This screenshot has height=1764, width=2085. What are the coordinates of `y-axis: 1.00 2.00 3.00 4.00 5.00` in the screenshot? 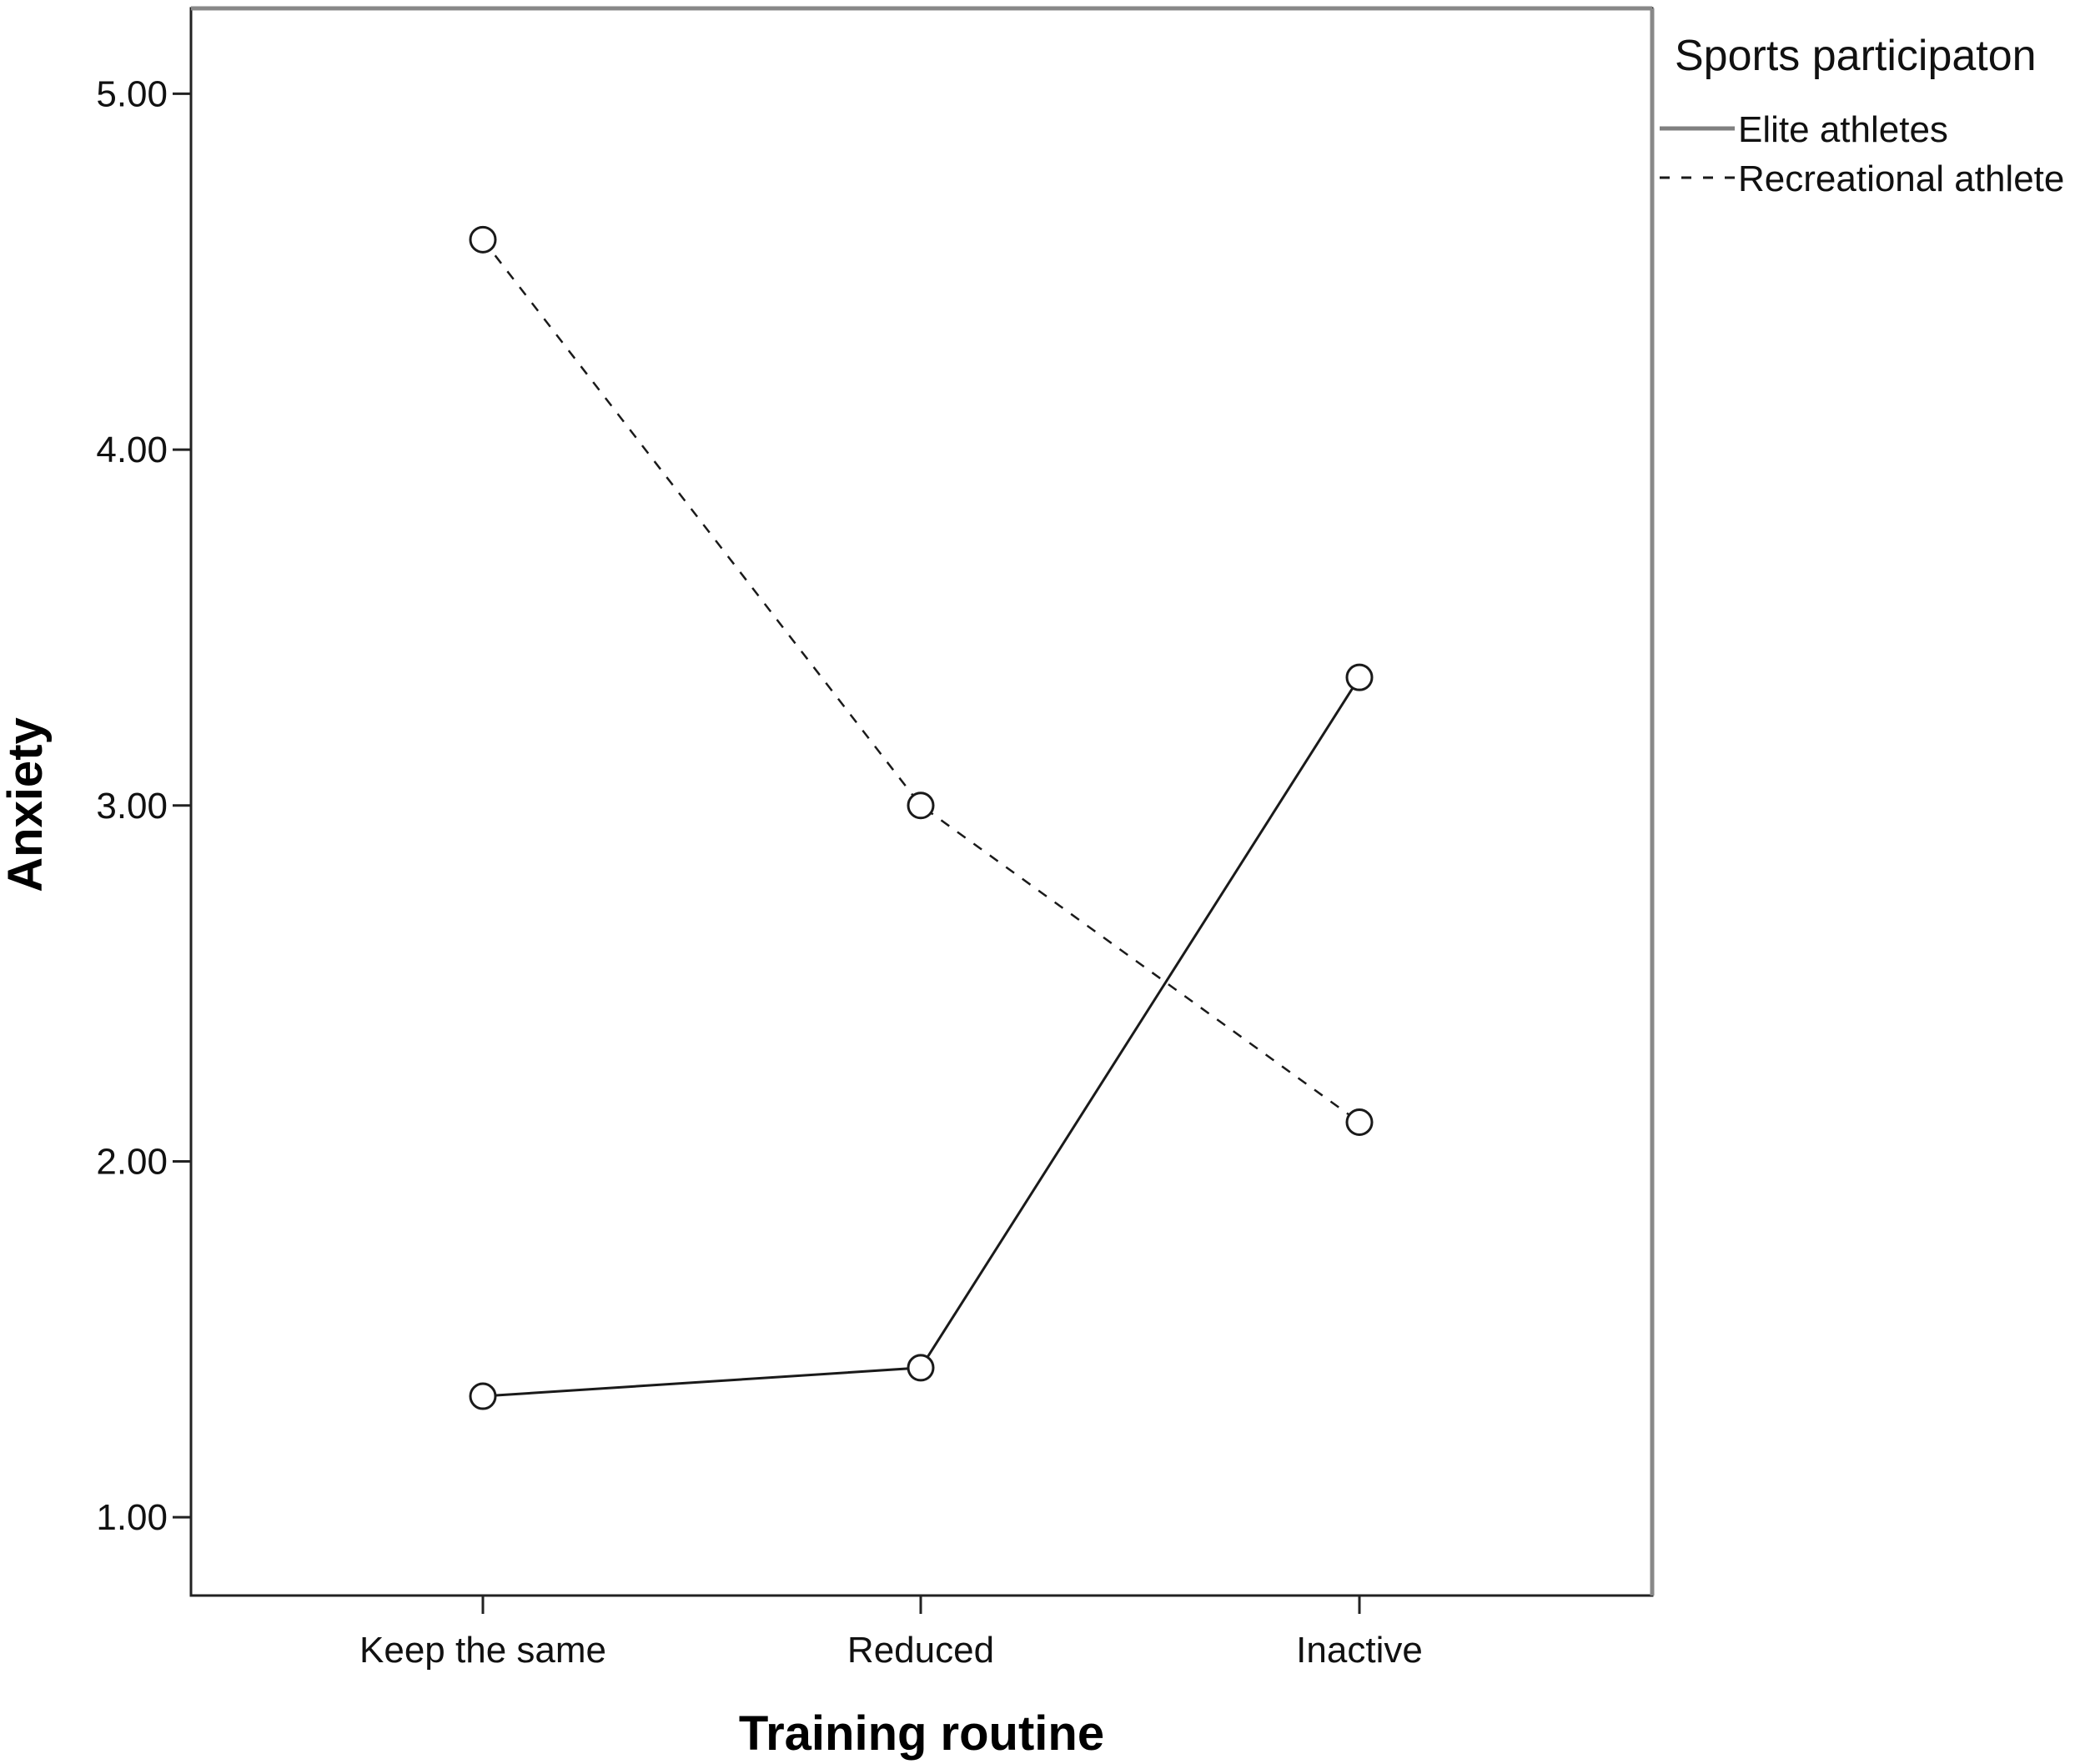 It's located at (143, 805).